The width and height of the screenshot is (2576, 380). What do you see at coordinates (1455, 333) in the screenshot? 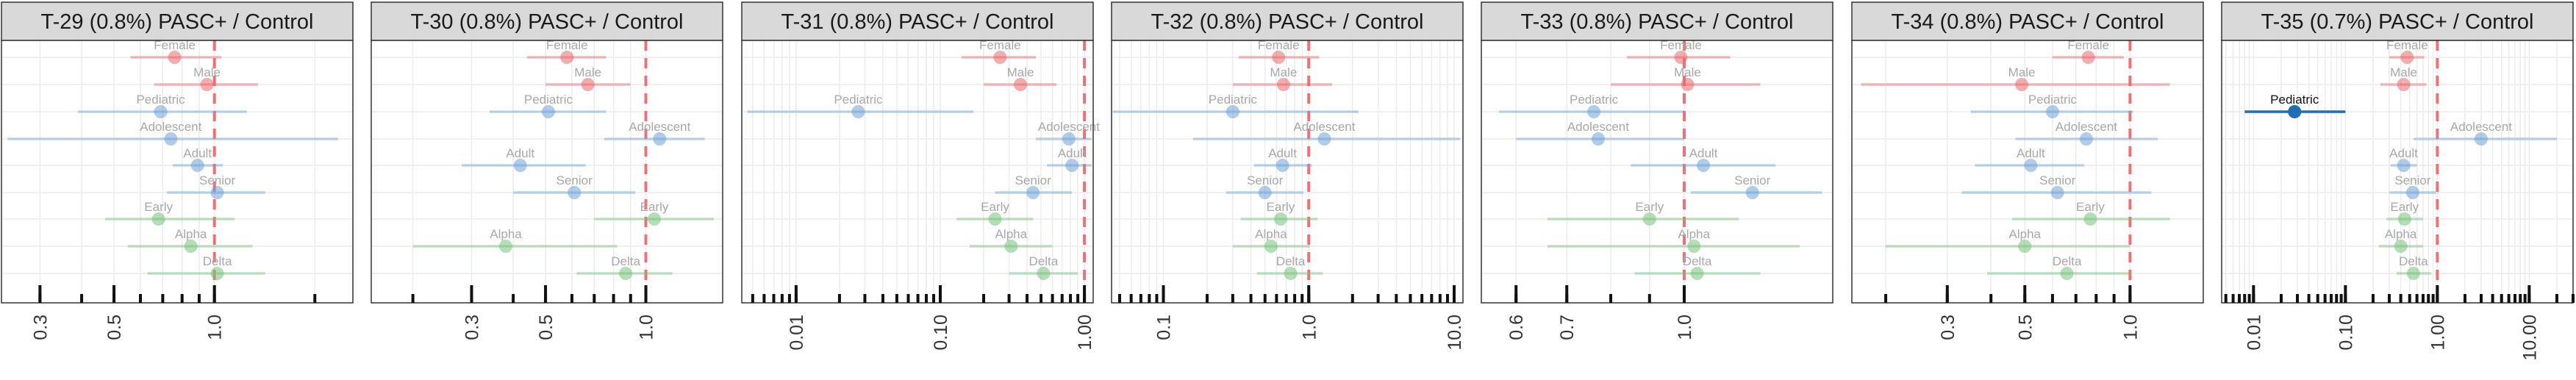
I see `tick-label: 10.0` at bounding box center [1455, 333].